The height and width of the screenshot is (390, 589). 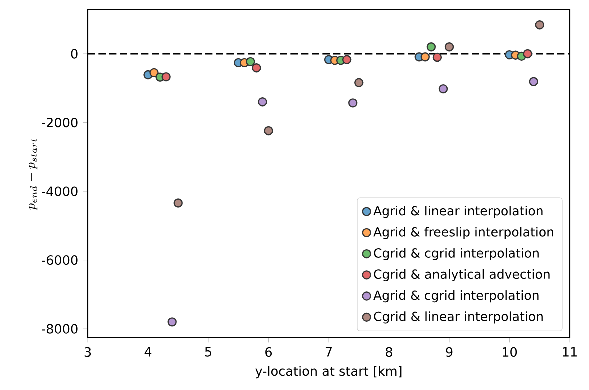 I want to click on y-tick-label: -2000, so click(x=60, y=123).